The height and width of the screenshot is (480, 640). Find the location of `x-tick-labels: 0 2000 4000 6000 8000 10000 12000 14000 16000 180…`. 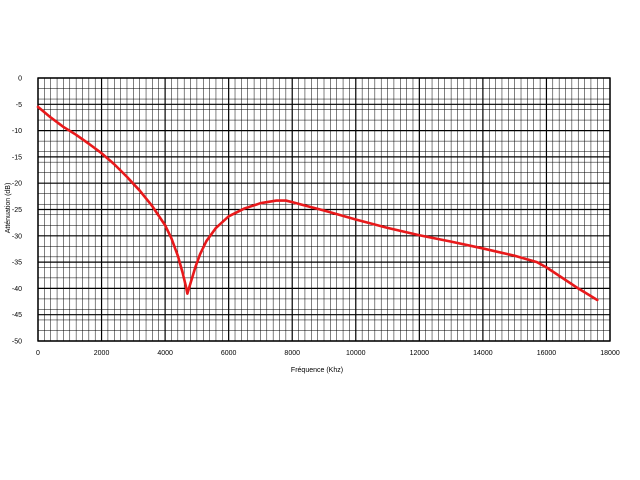

x-tick-labels: 0 2000 4000 6000 8000 10000 12000 14000 16000 180… is located at coordinates (328, 353).